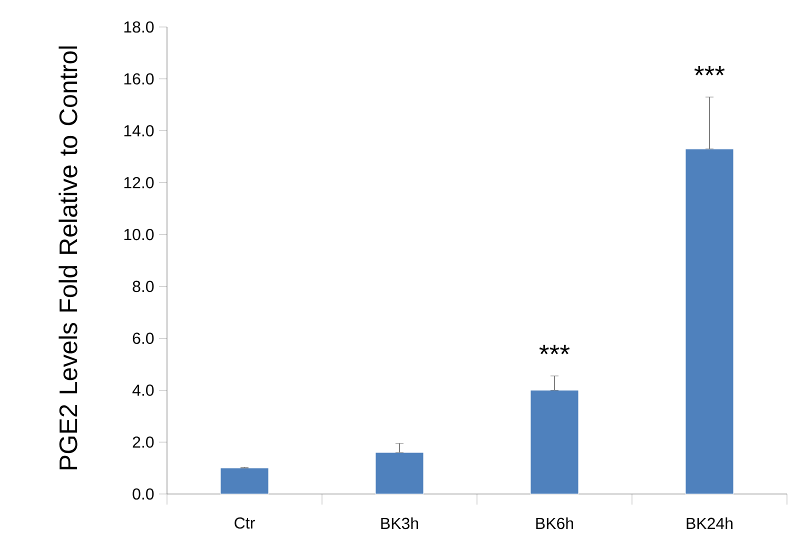  What do you see at coordinates (139, 182) in the screenshot?
I see `y-tick-label: 12.0` at bounding box center [139, 182].